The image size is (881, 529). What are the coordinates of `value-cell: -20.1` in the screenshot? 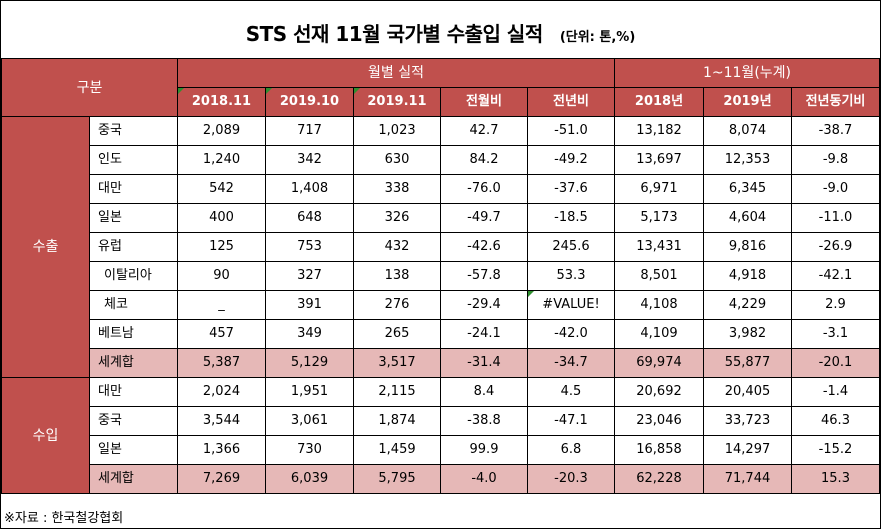 It's located at (835, 363).